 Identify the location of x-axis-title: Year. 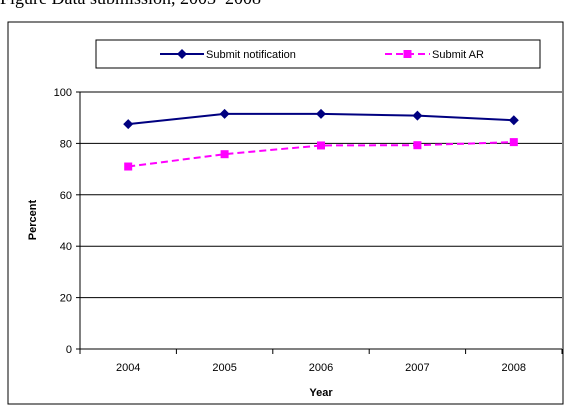
(321, 393).